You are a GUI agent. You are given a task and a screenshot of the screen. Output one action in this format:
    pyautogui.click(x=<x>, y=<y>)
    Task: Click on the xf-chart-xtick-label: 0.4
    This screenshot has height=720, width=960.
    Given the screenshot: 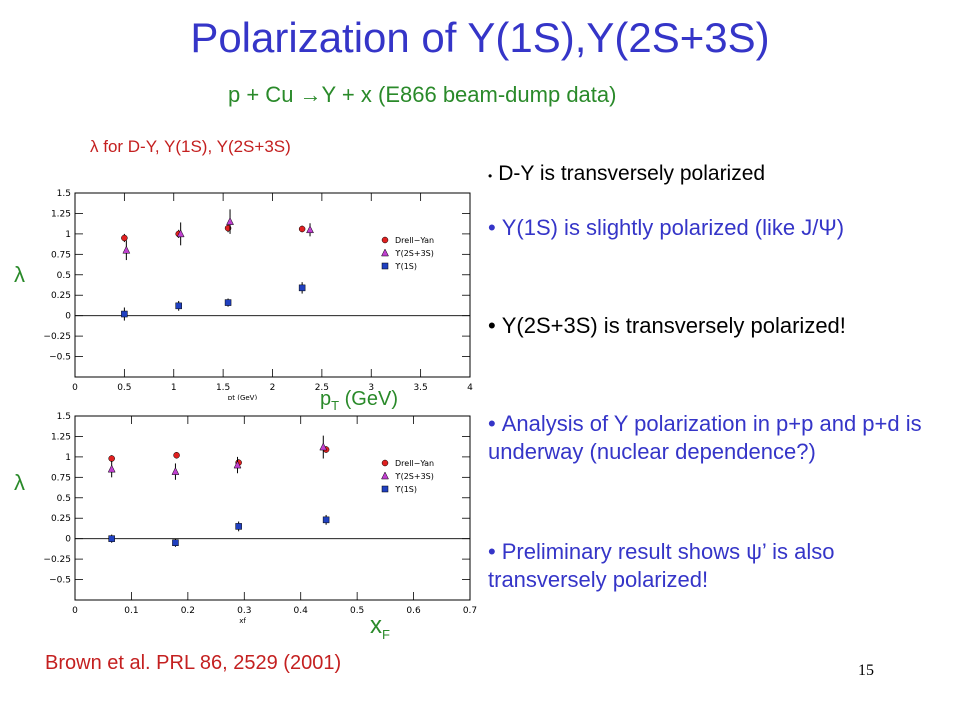 What is the action you would take?
    pyautogui.click(x=301, y=611)
    